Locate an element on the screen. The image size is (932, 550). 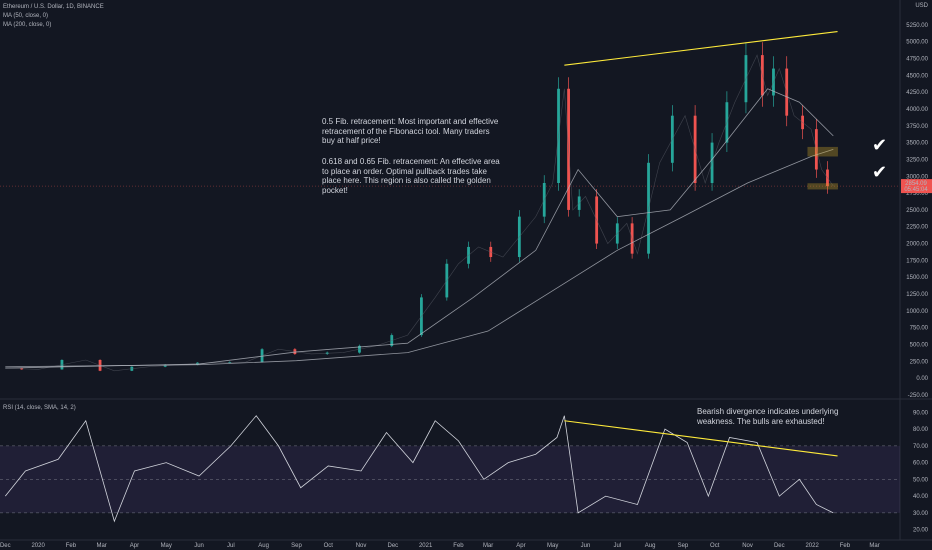
price-axis-tick: 0.00 is located at coordinates (922, 379).